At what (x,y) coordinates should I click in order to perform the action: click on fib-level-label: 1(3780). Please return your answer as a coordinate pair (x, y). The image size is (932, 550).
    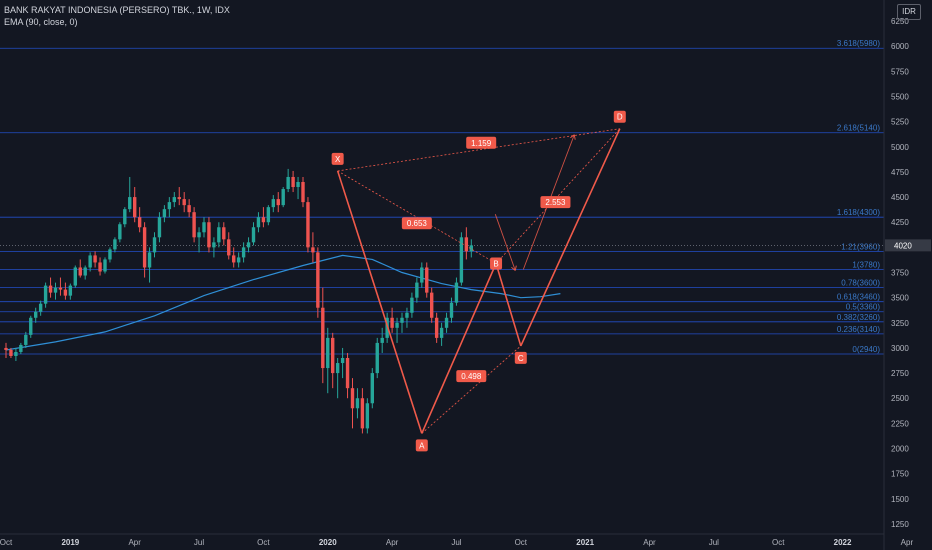
    Looking at the image, I should click on (866, 264).